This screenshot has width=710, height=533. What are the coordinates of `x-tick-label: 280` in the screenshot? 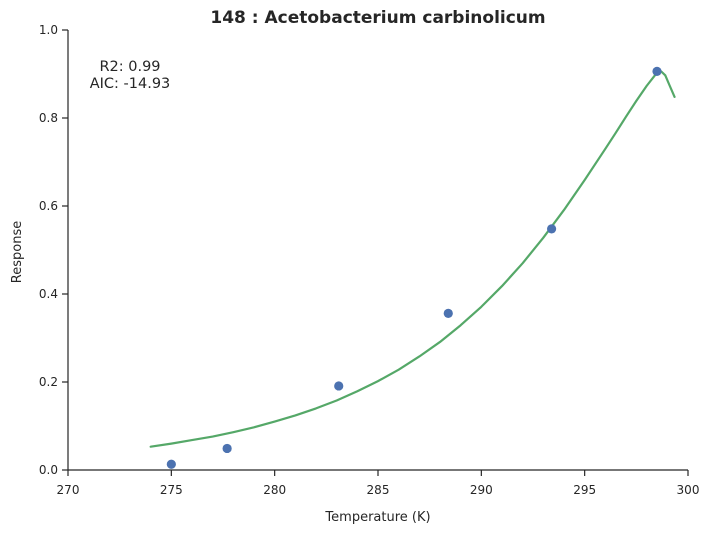 It's located at (274, 490).